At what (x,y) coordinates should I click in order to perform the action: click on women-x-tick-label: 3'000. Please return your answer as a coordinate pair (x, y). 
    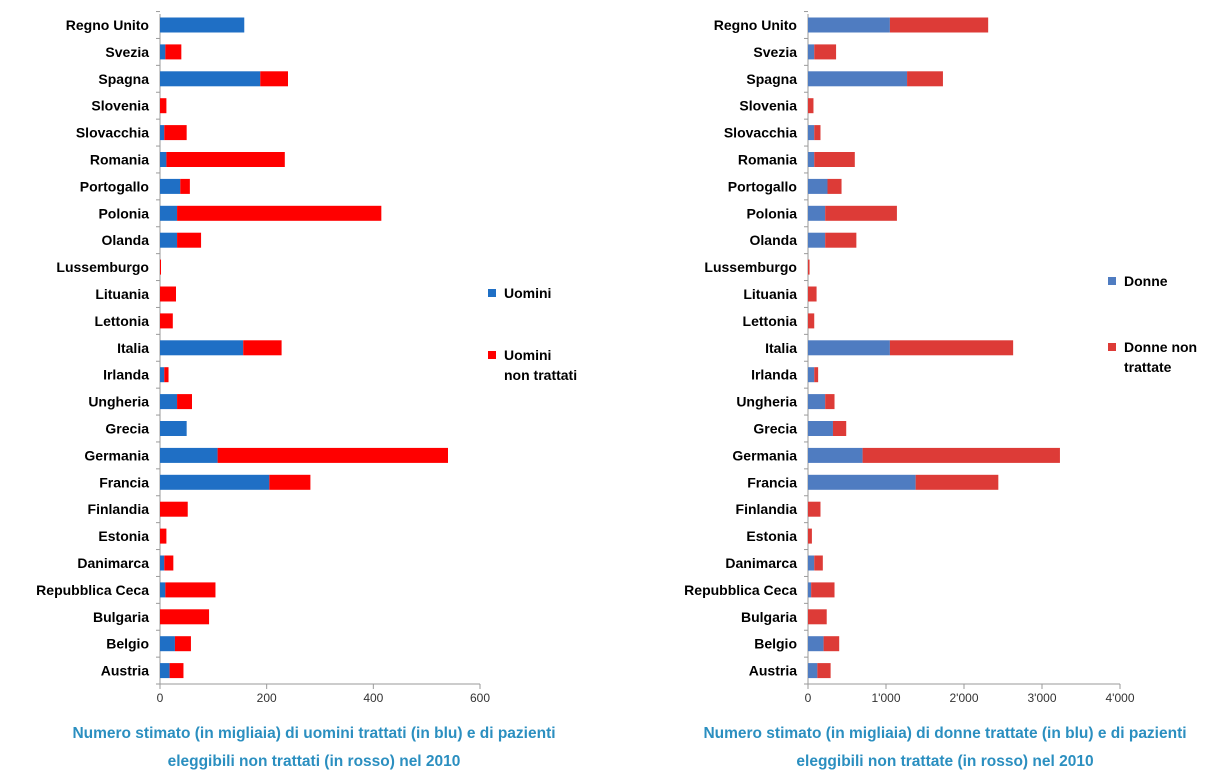
    Looking at the image, I should click on (1042, 698).